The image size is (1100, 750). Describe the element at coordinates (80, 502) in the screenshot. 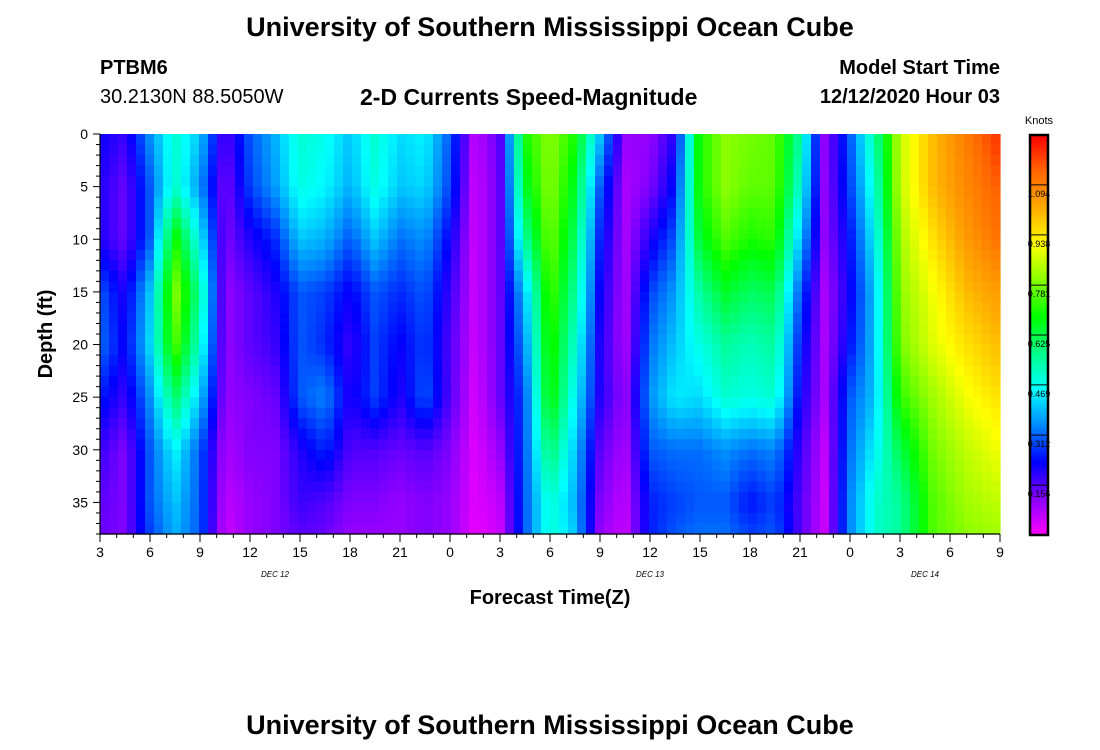

I see `y-tick-label: 35` at that location.